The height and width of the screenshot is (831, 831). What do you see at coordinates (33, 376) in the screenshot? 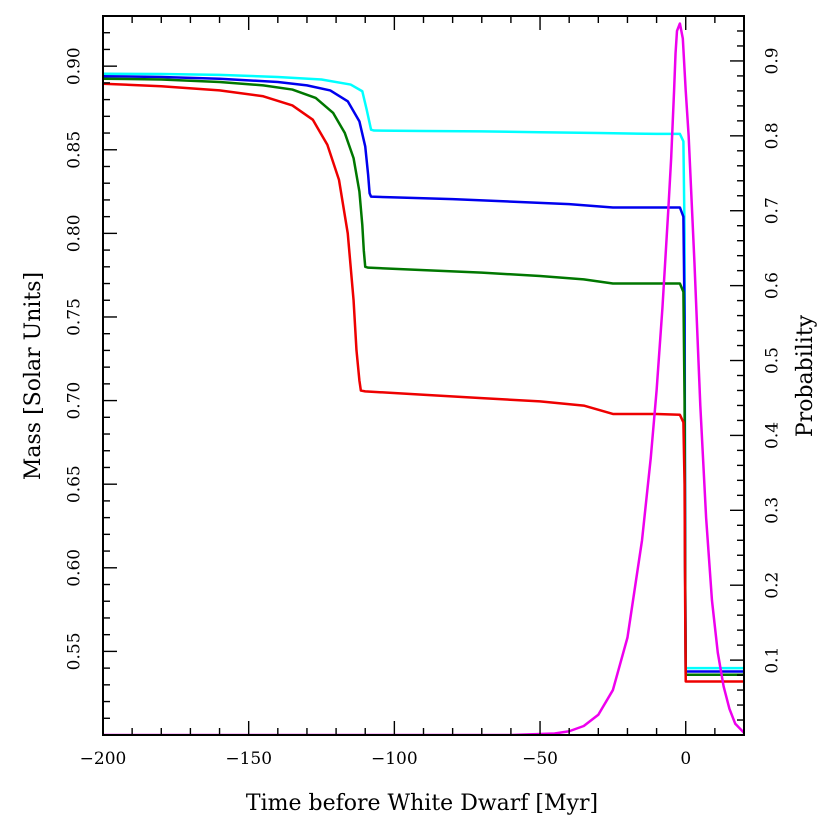
I see `y-axis-title: Mass [Solar Units]` at bounding box center [33, 376].